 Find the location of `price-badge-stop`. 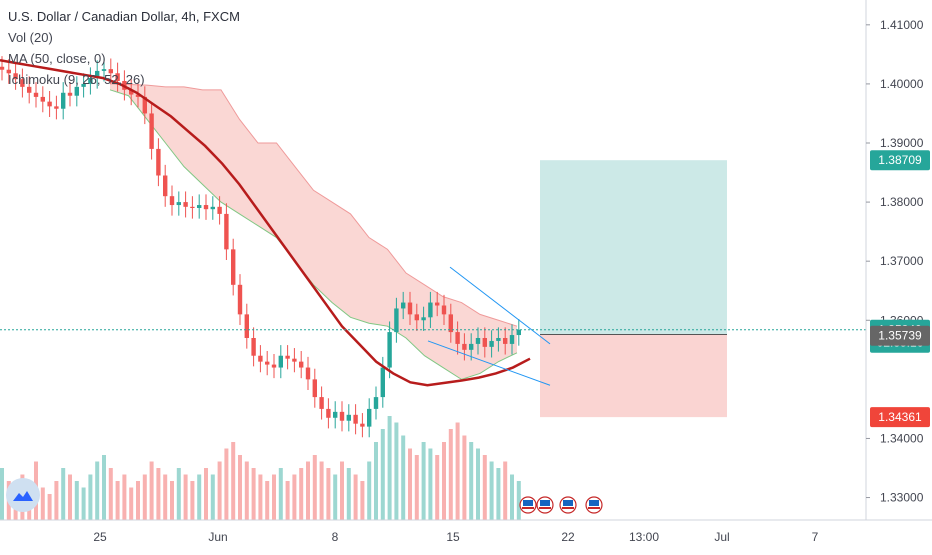

price-badge-stop is located at coordinates (900, 417).